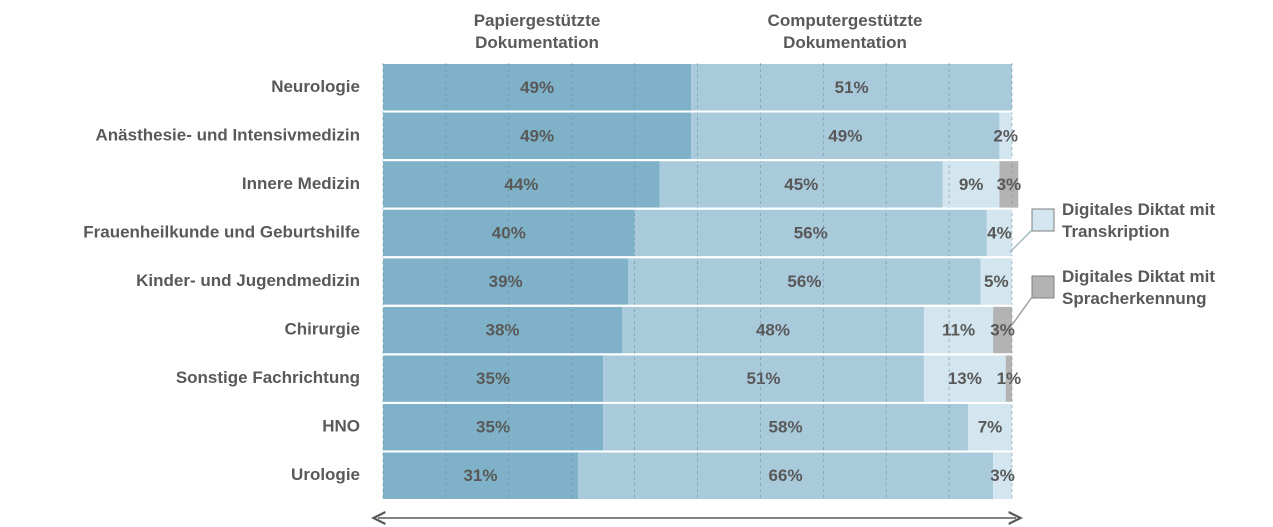  I want to click on category-label: HNO, so click(341, 426).